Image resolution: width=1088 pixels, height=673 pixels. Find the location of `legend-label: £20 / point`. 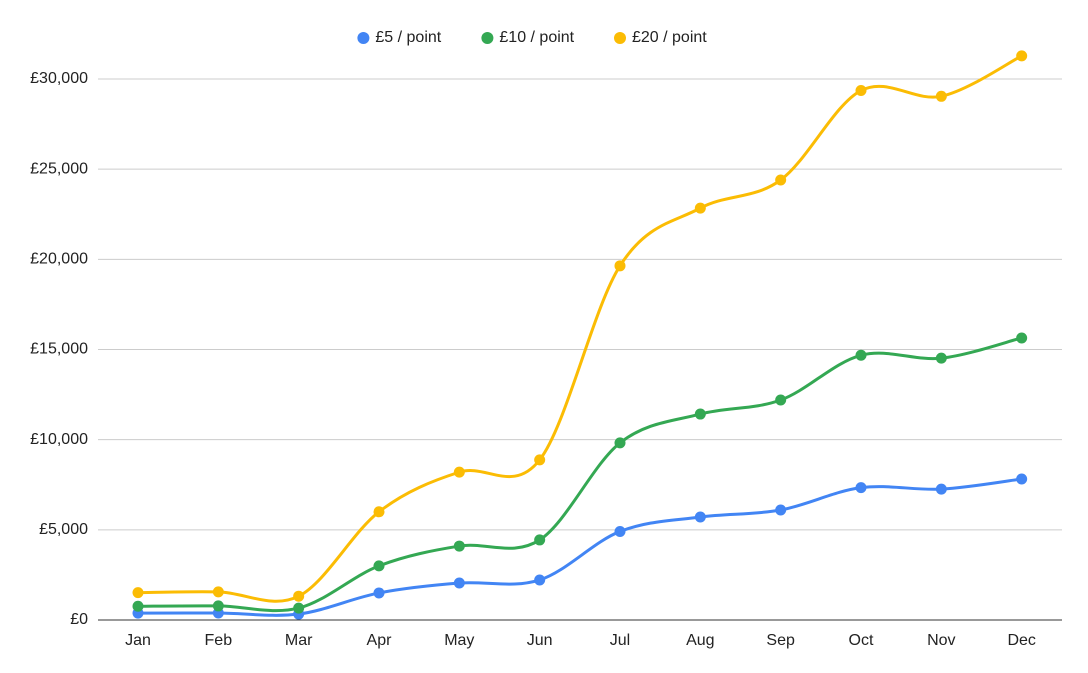

legend-label: £20 / point is located at coordinates (669, 37).